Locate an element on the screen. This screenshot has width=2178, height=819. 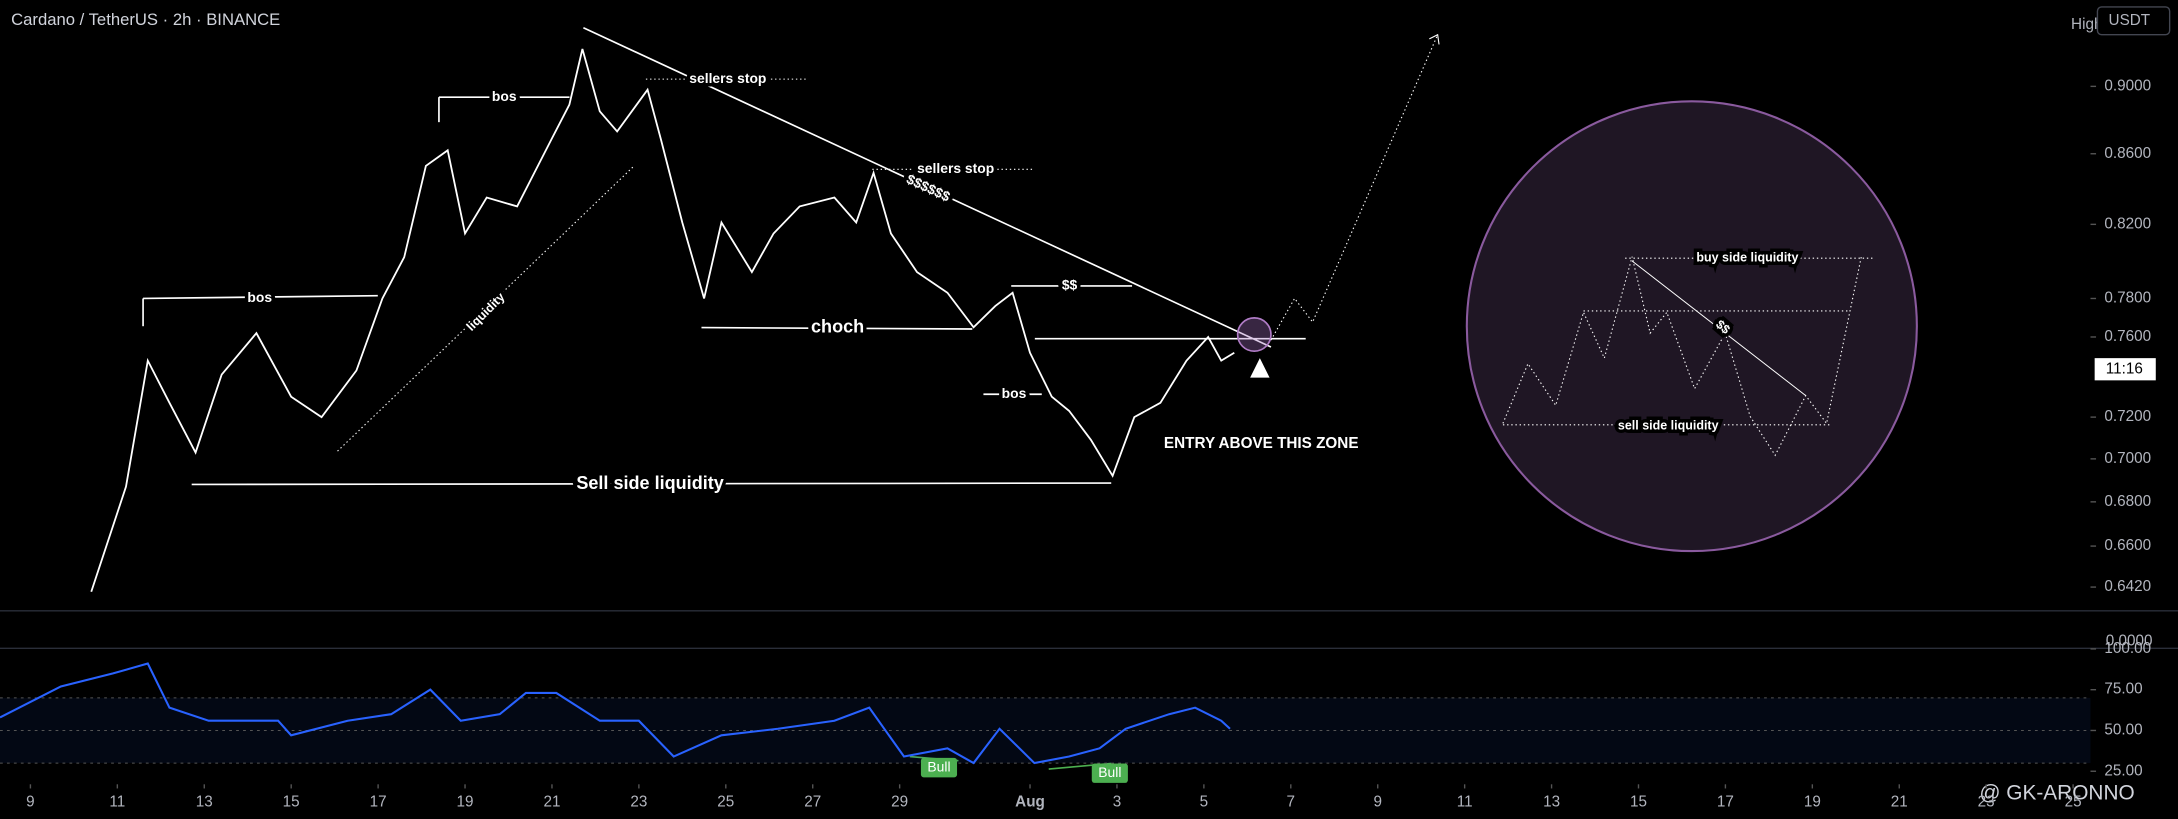
x-tick-label: Aug is located at coordinates (1030, 801).